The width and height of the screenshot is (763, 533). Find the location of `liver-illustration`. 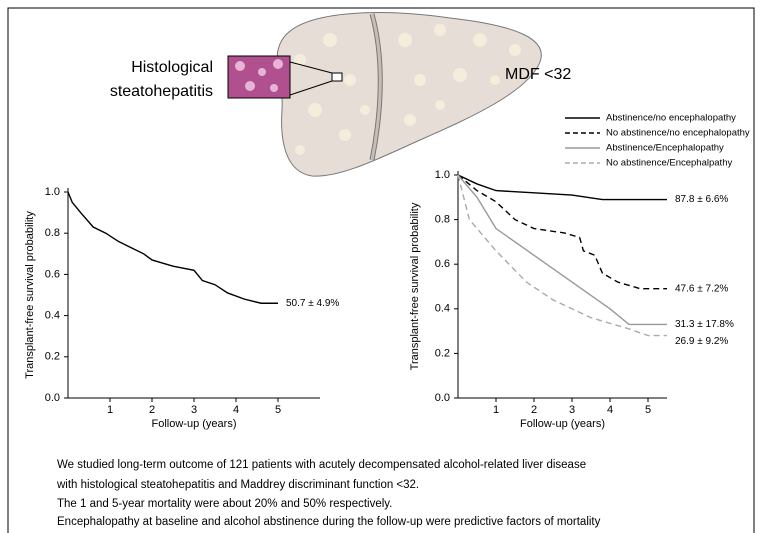

liver-illustration is located at coordinates (384, 94).